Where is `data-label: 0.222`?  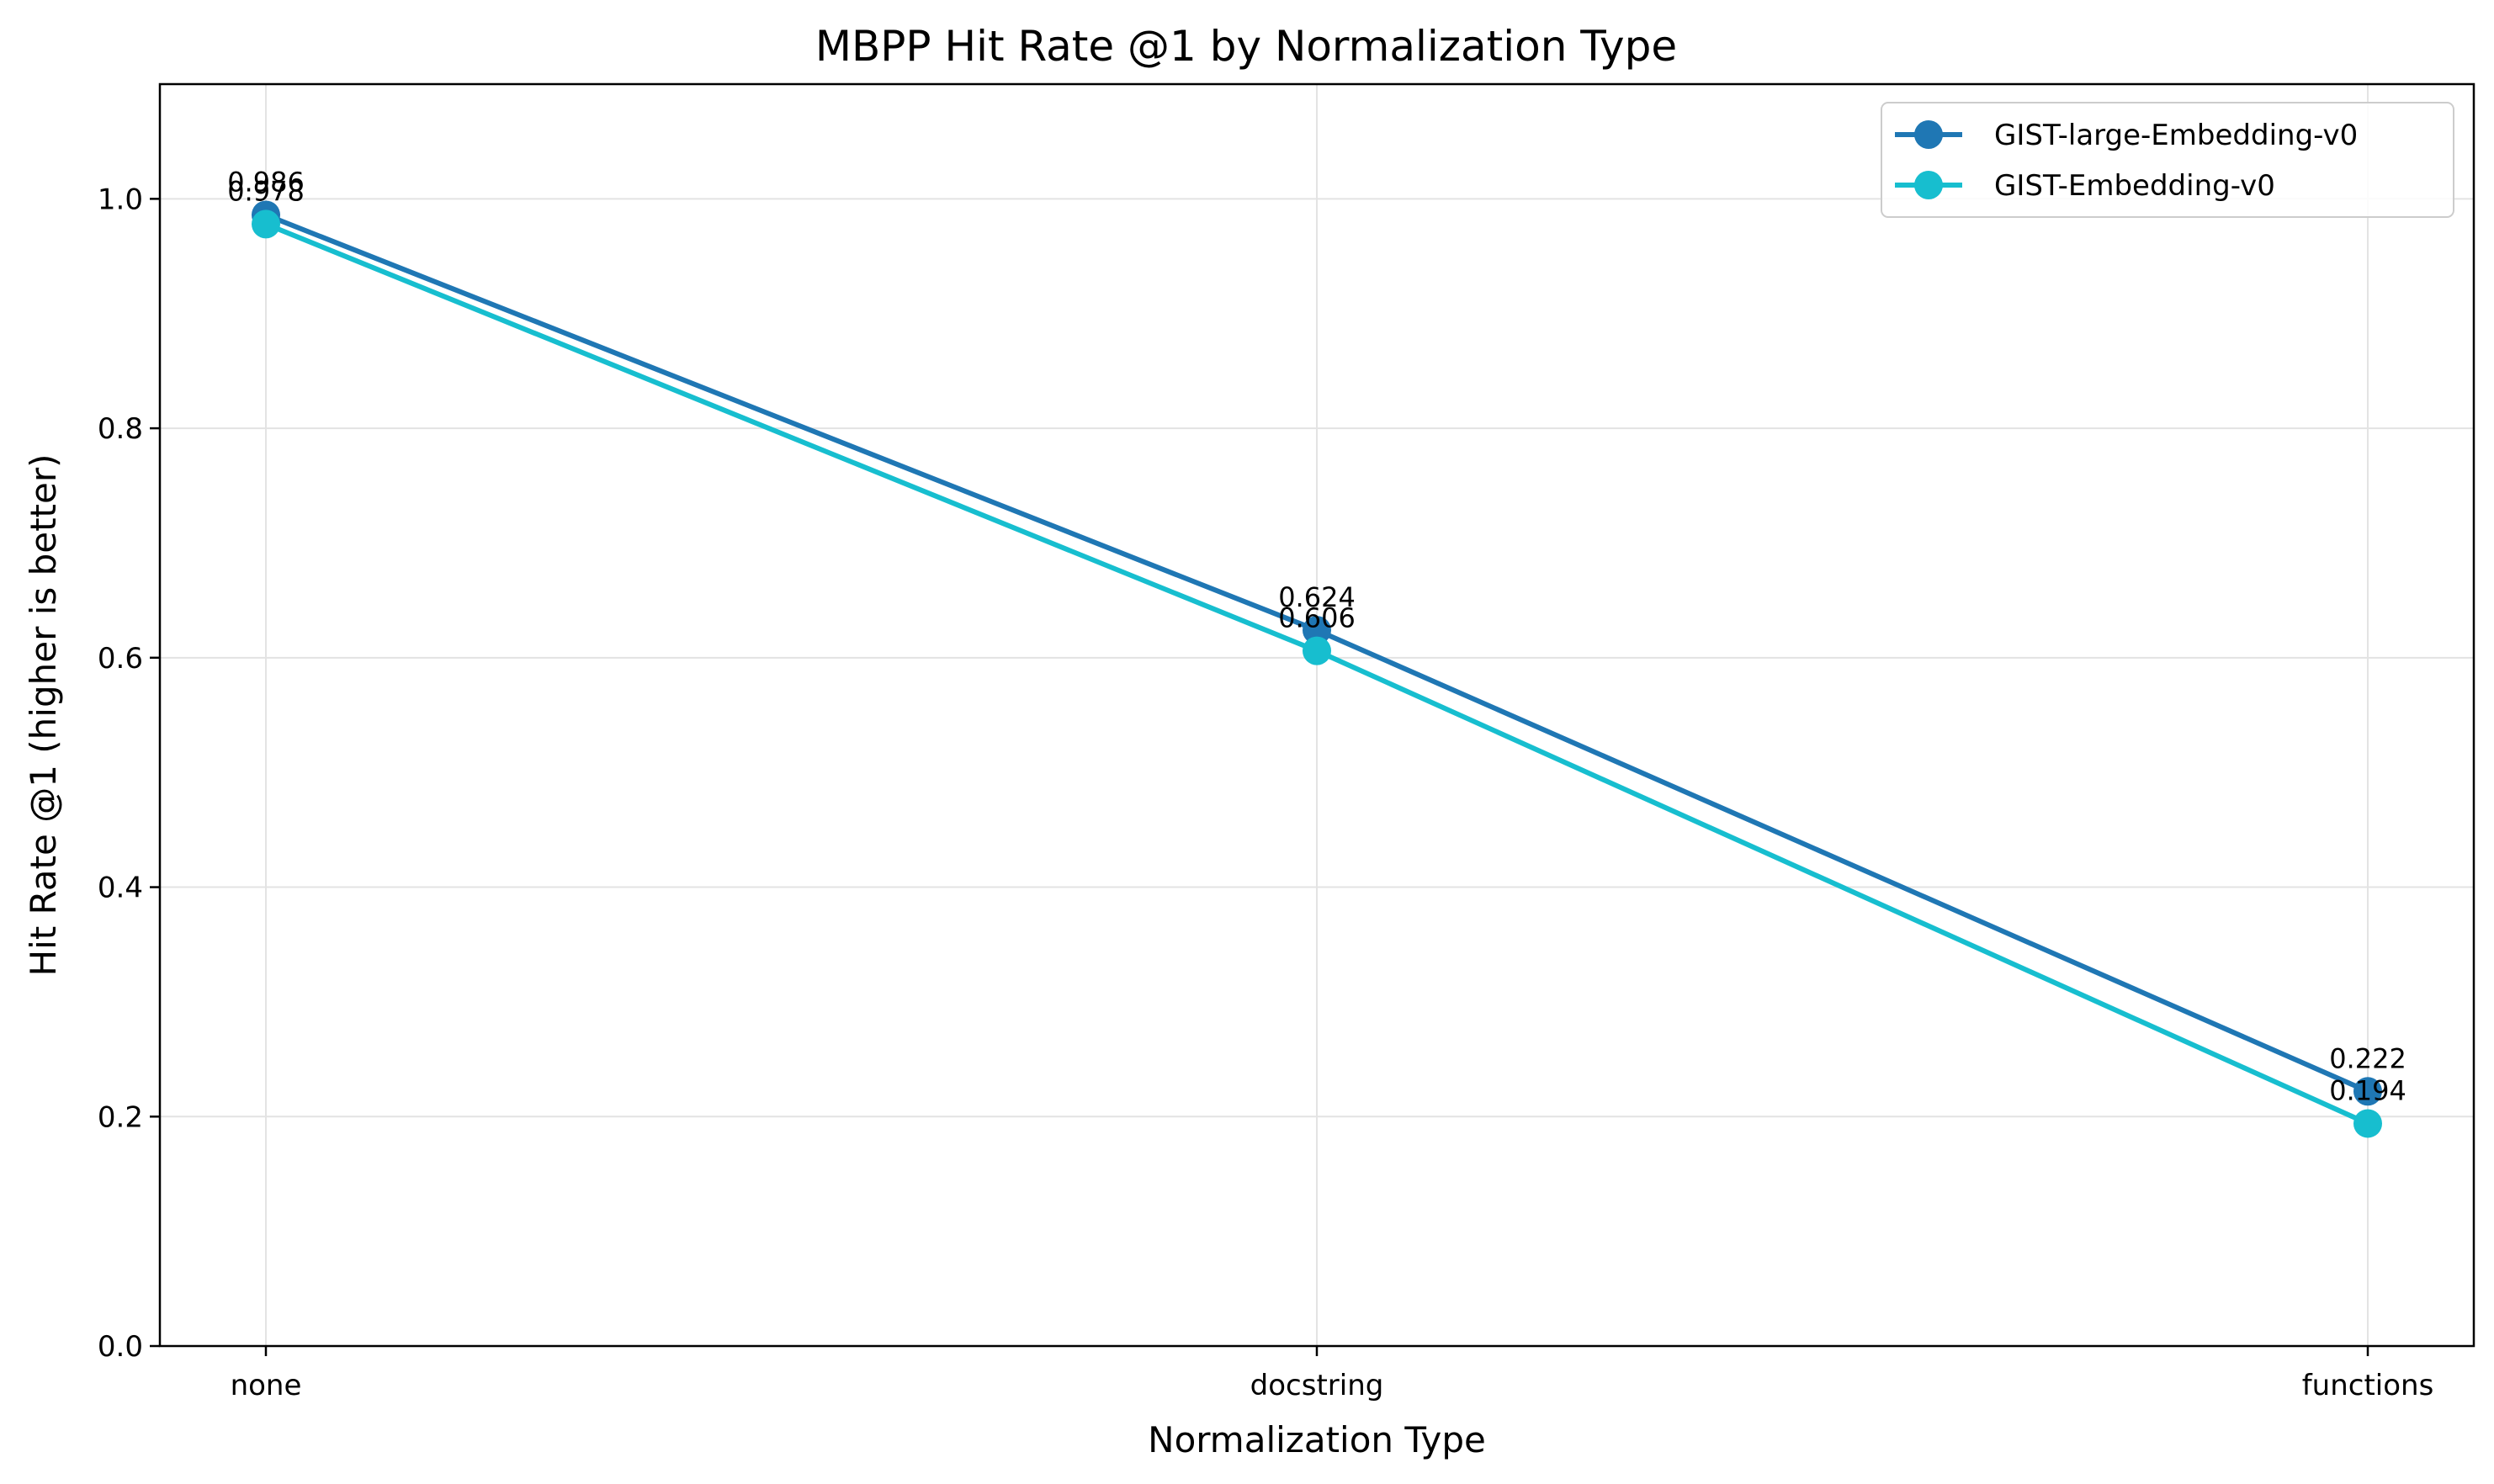 data-label: 0.222 is located at coordinates (2368, 1058).